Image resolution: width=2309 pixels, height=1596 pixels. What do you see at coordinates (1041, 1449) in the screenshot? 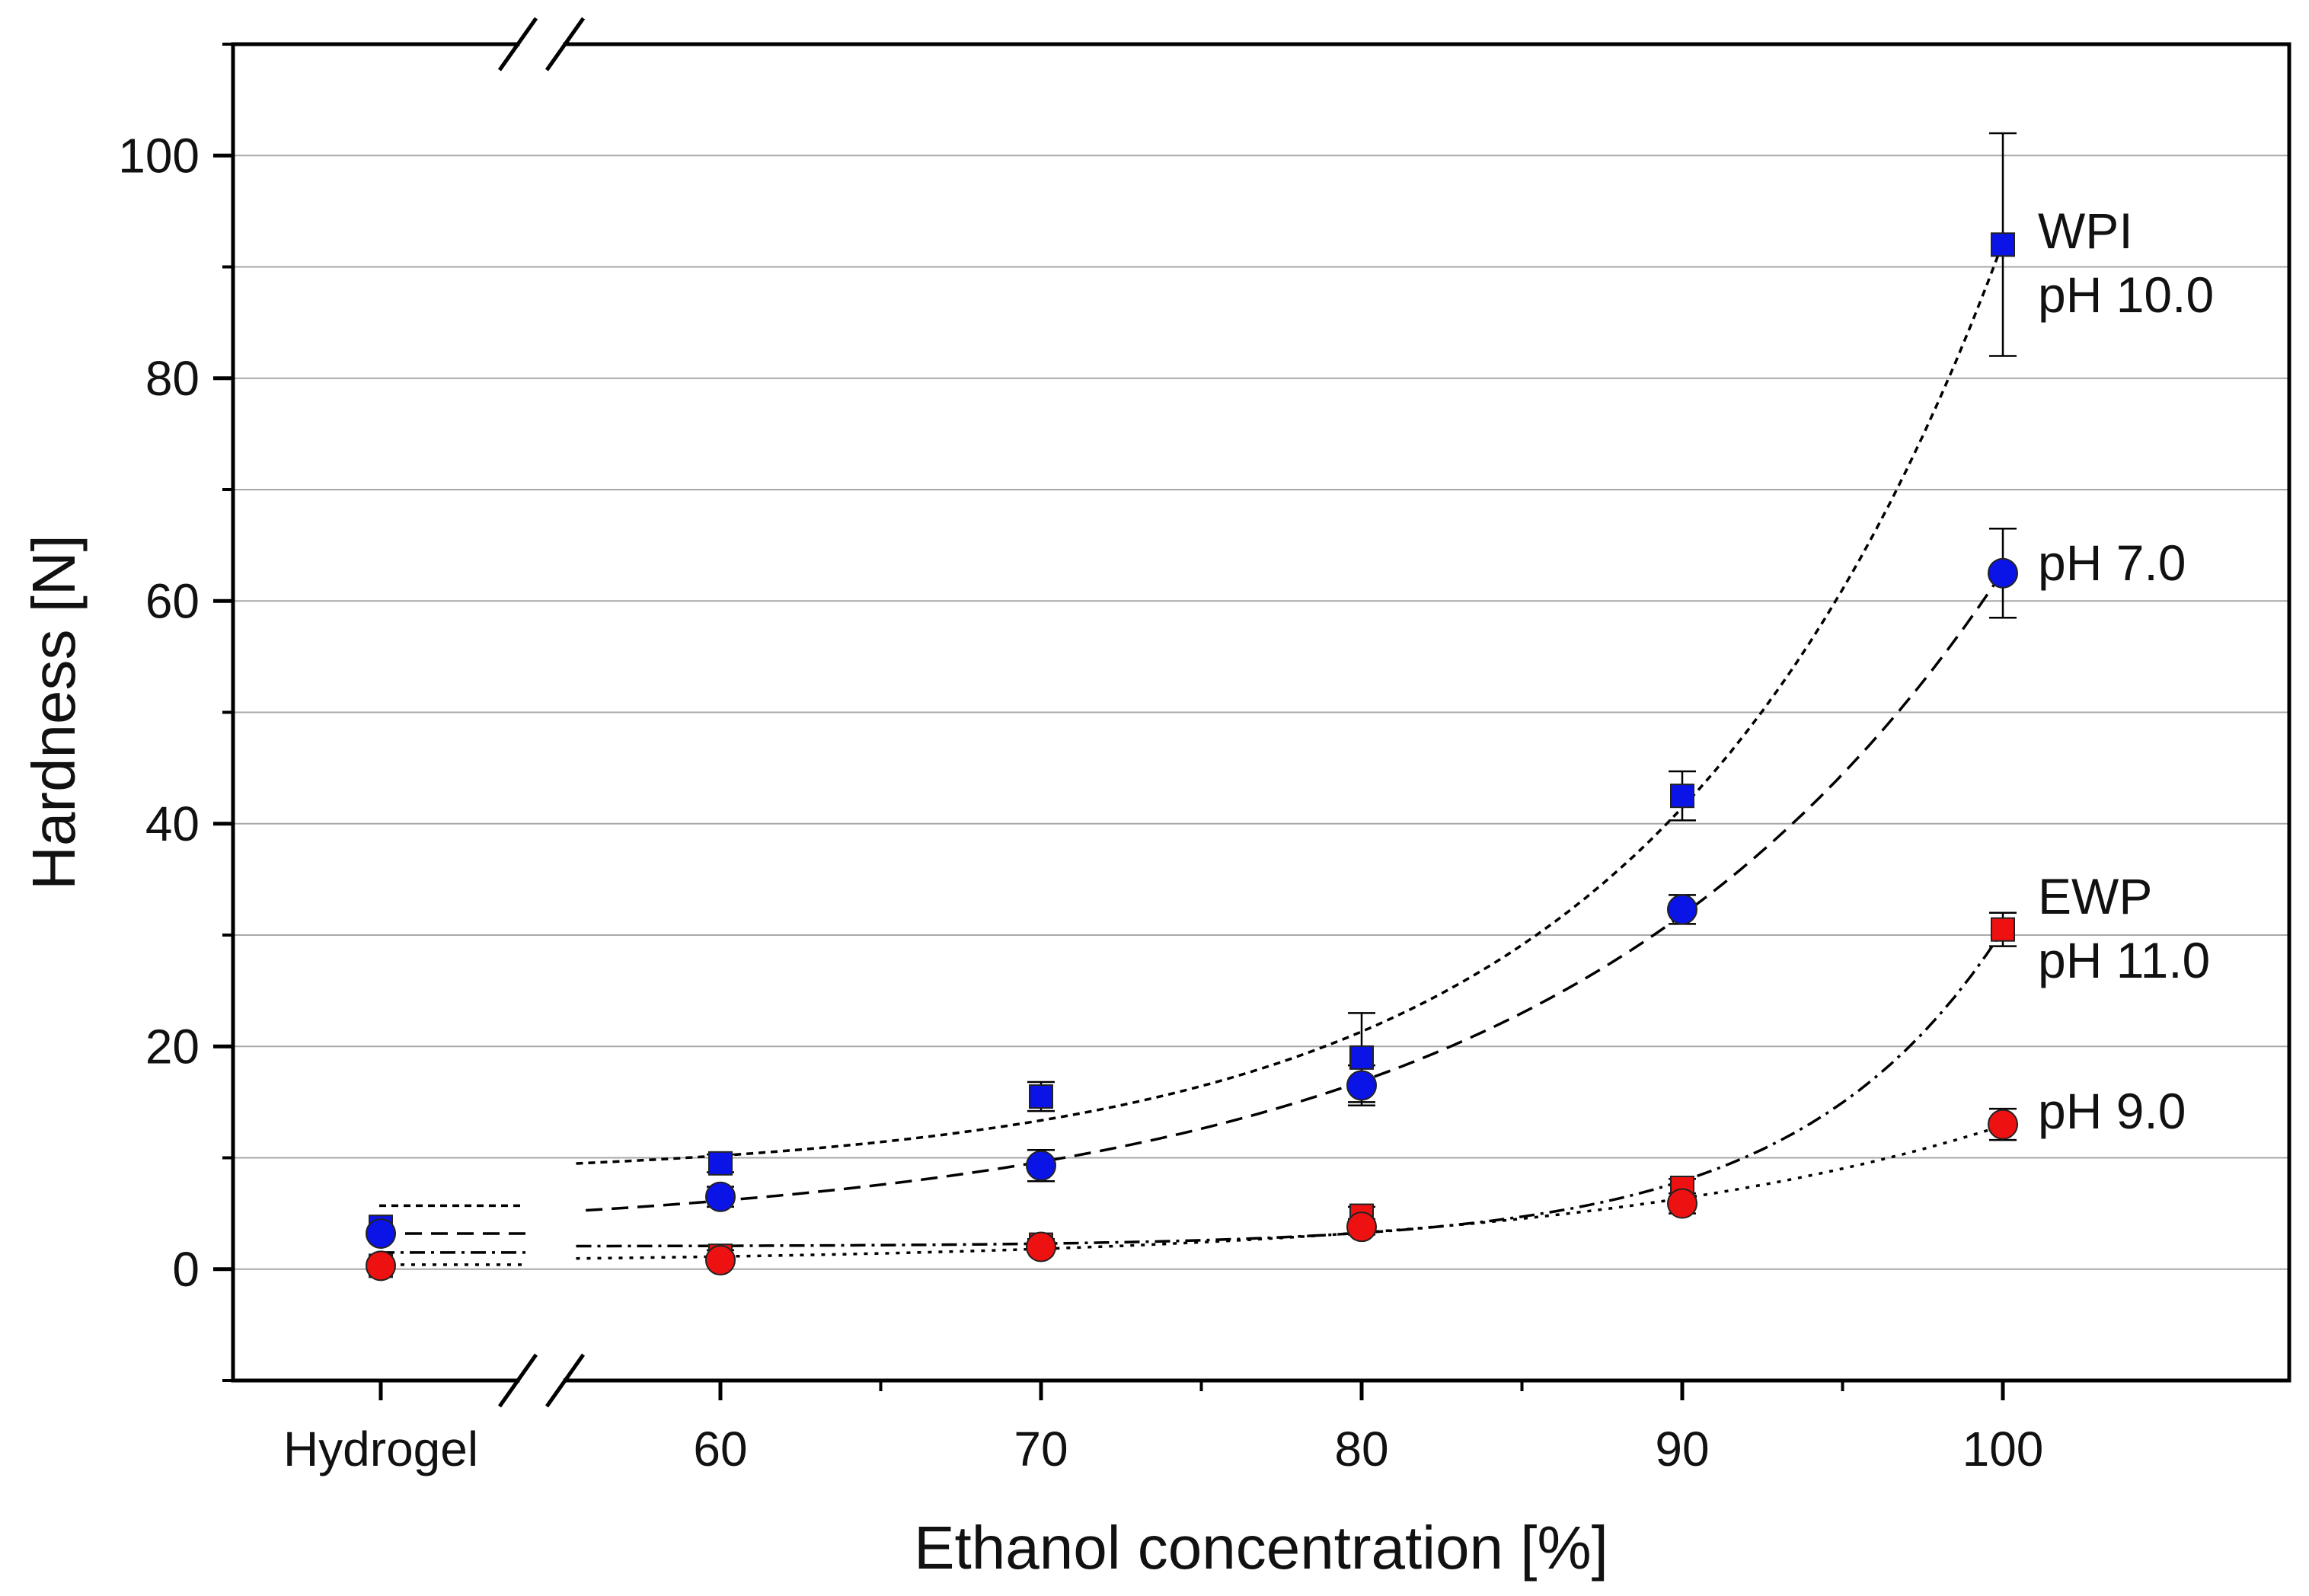
I see `x-tick-label: 70` at bounding box center [1041, 1449].